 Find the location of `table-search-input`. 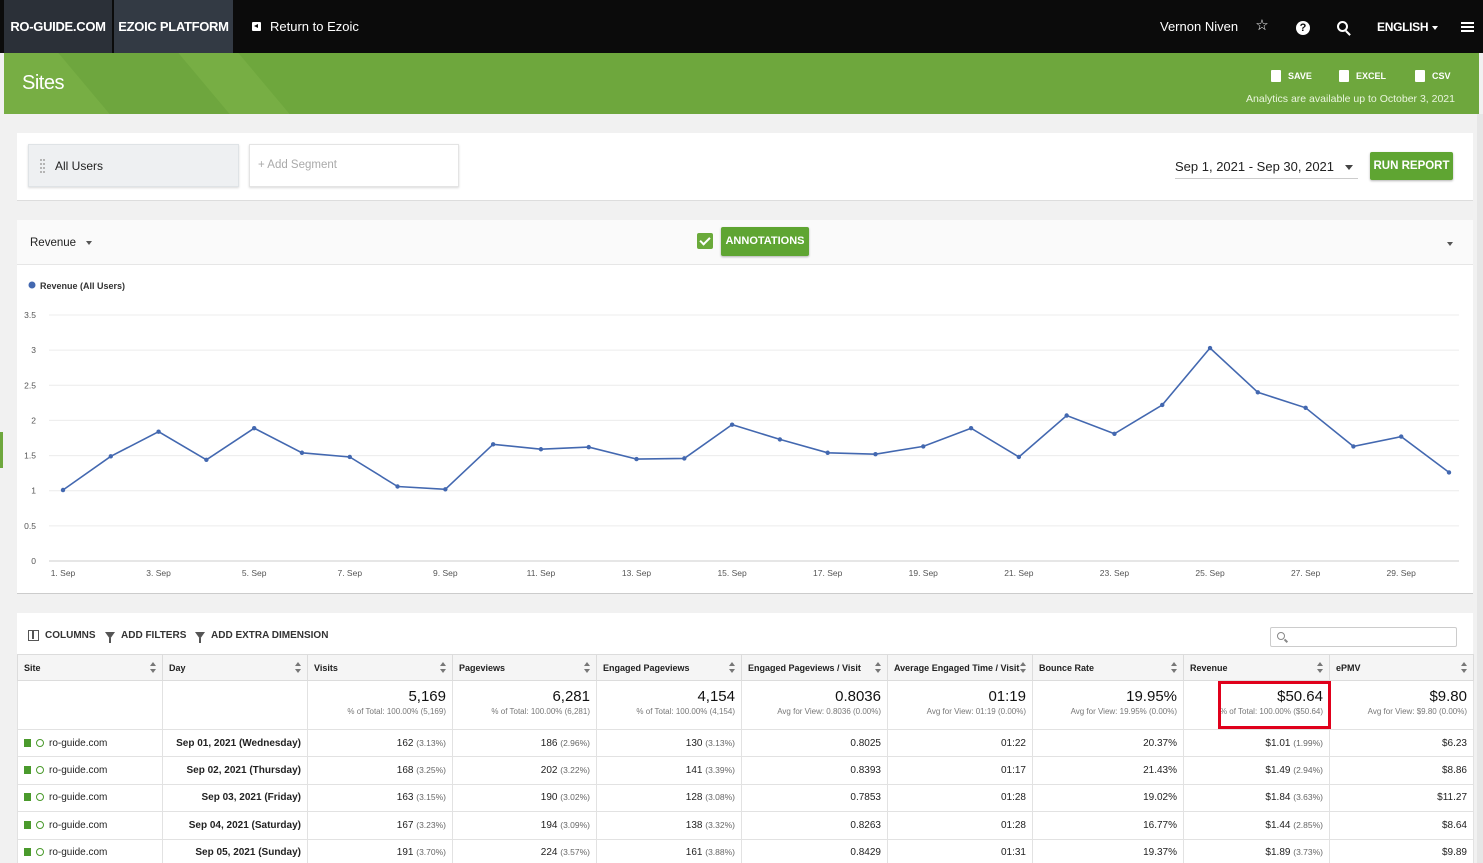

table-search-input is located at coordinates (1363, 637).